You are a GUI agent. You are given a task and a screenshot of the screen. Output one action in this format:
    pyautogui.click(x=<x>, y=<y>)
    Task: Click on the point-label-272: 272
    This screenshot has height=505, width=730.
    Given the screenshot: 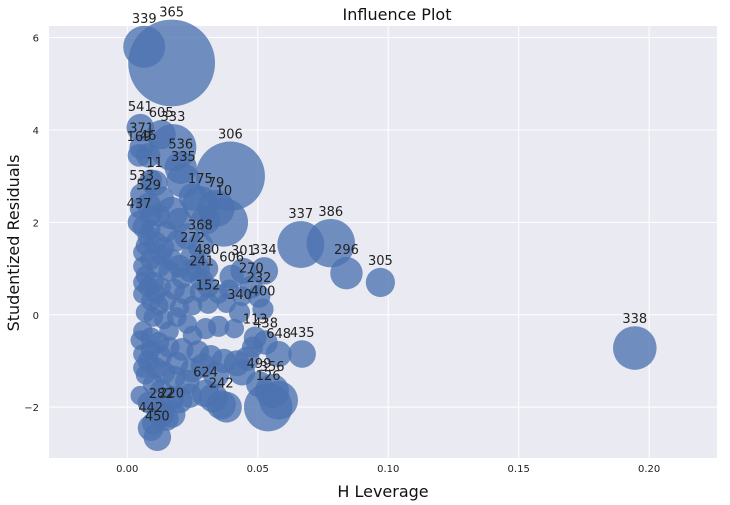 What is the action you would take?
    pyautogui.click(x=192, y=238)
    